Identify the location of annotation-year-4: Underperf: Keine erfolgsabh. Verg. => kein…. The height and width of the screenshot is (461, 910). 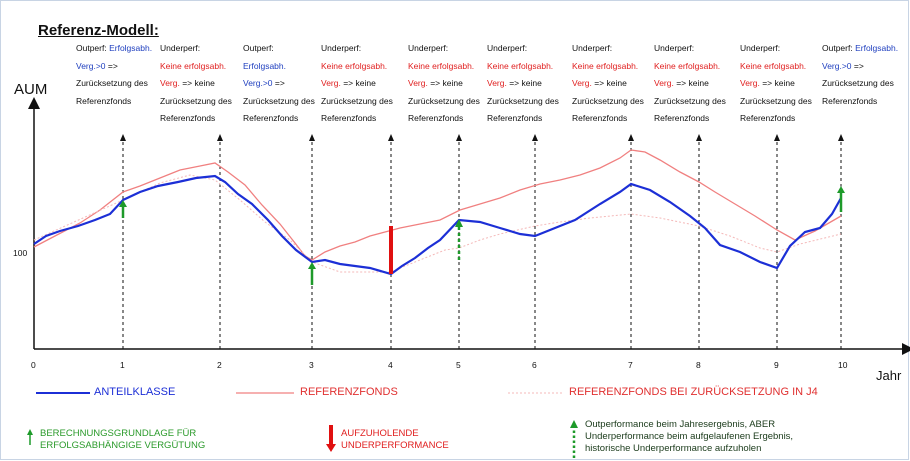
(357, 84).